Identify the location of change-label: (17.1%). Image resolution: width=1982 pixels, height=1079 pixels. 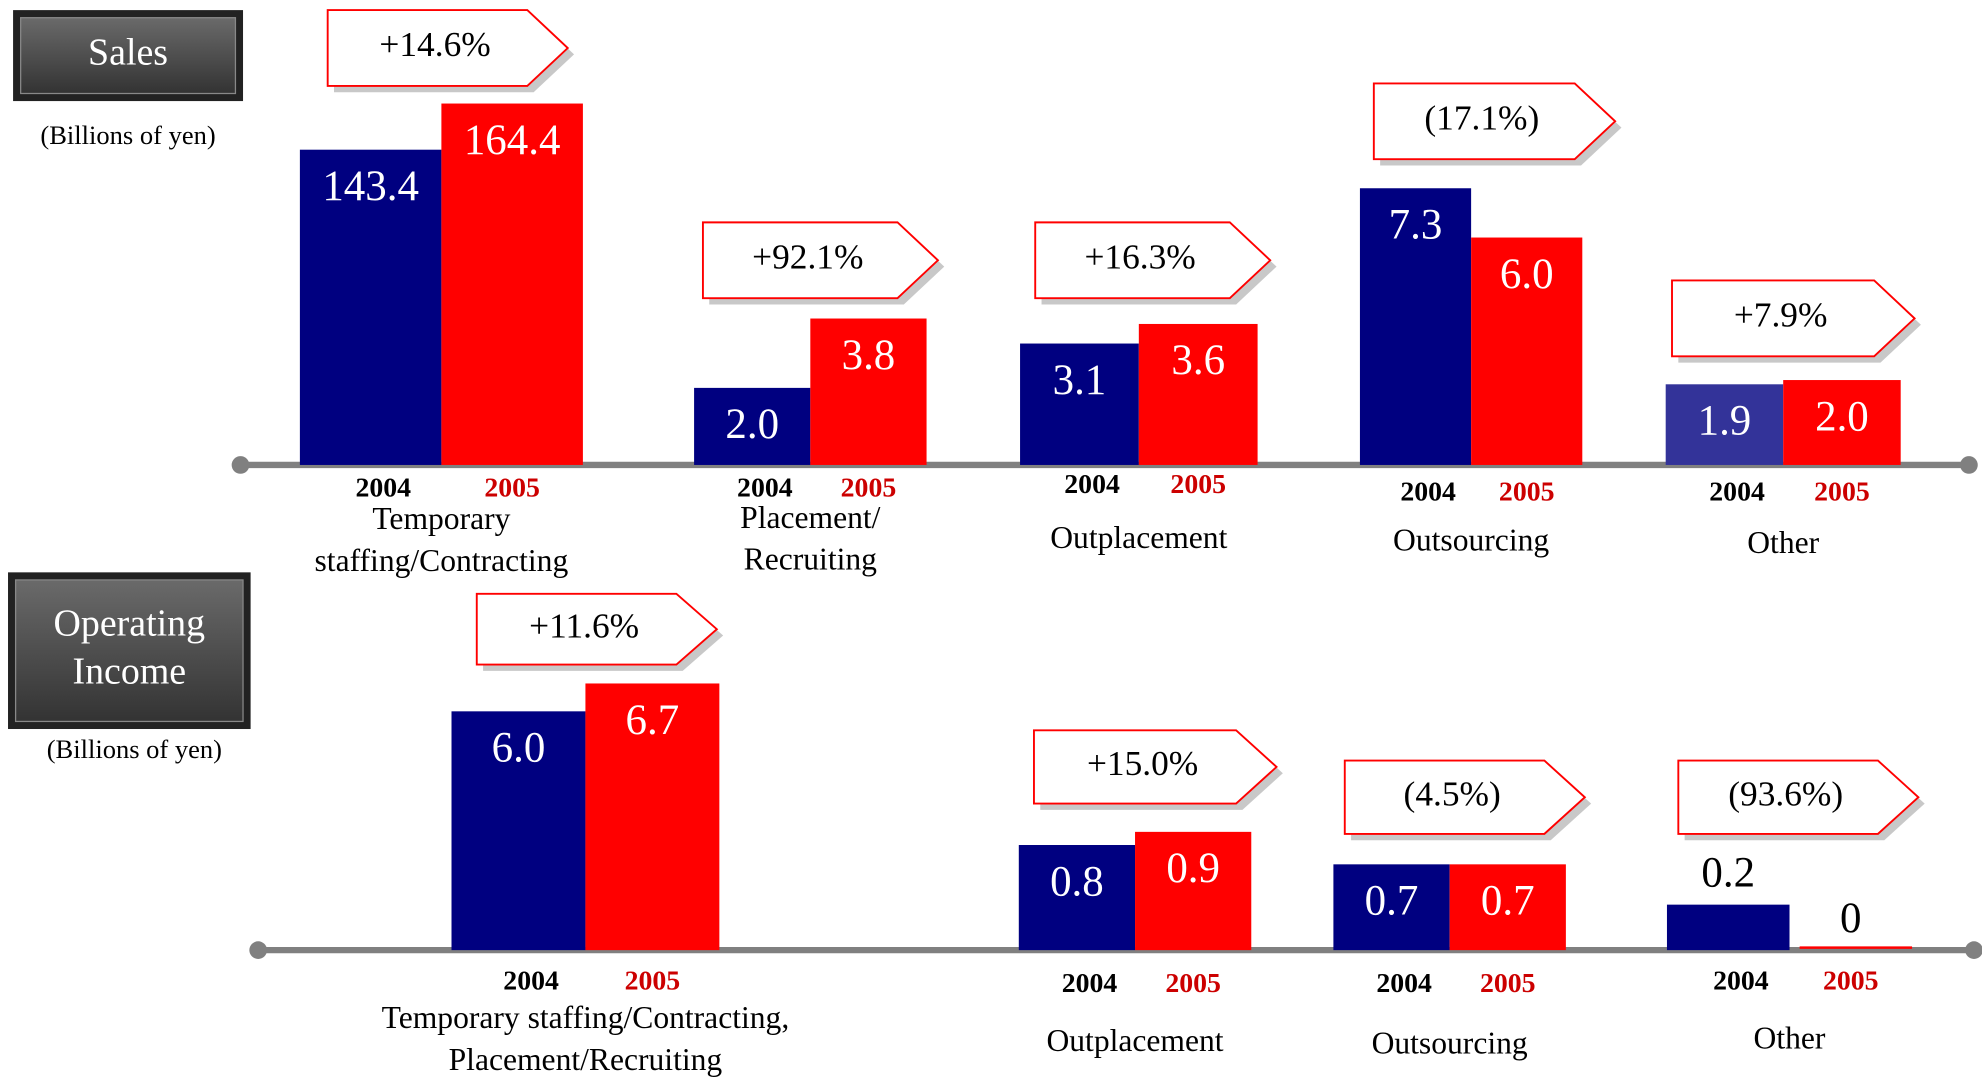
(1481, 117).